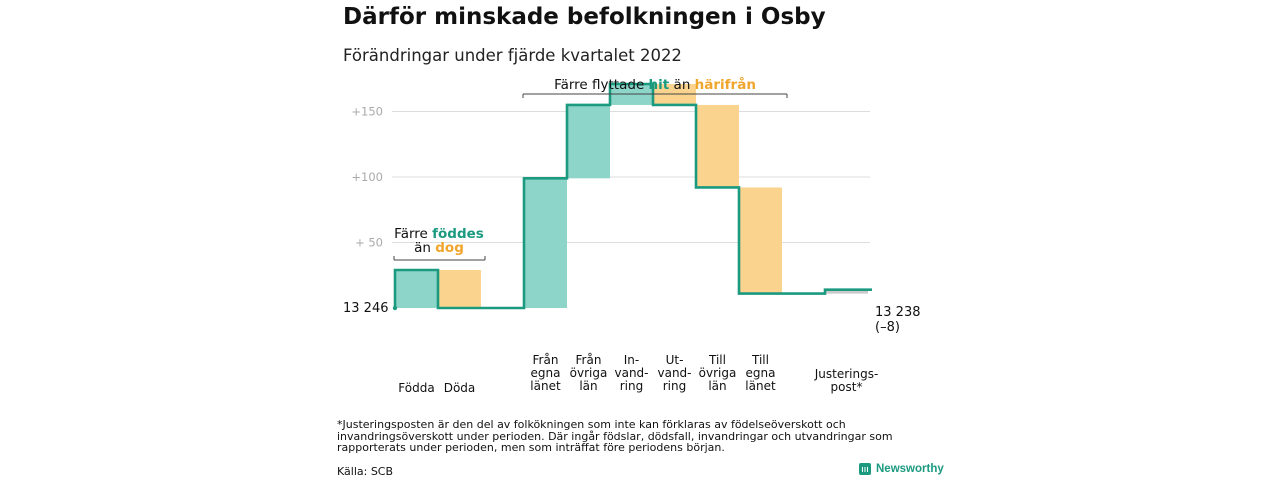  I want to click on x-tick-label: Från egna länet, so click(545, 373).